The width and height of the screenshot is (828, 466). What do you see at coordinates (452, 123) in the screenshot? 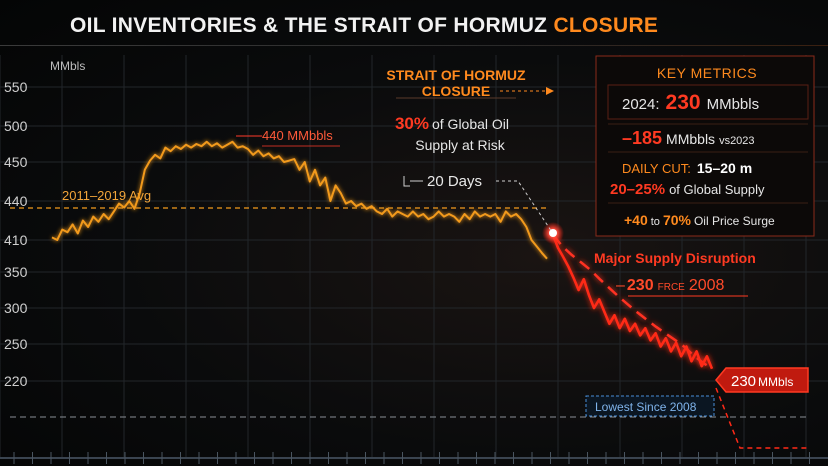
I see `risk-text-line1: 30% of Global Oil` at bounding box center [452, 123].